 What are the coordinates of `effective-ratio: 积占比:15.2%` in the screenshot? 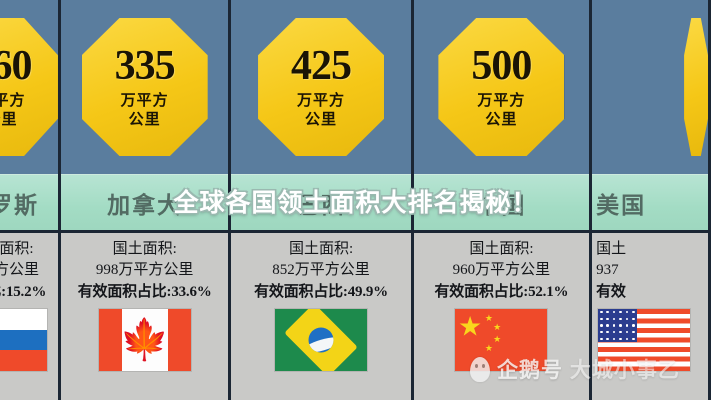 It's located at (23, 291).